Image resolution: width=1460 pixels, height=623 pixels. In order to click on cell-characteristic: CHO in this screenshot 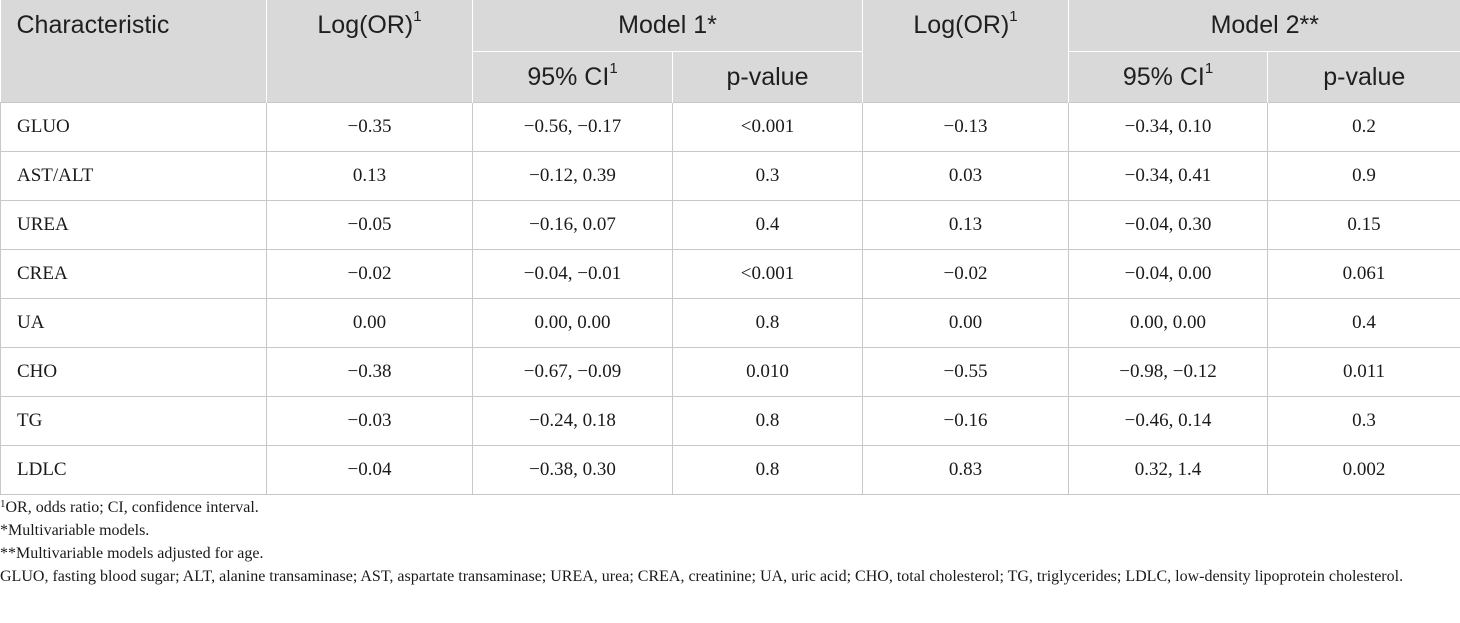, I will do `click(133, 372)`.